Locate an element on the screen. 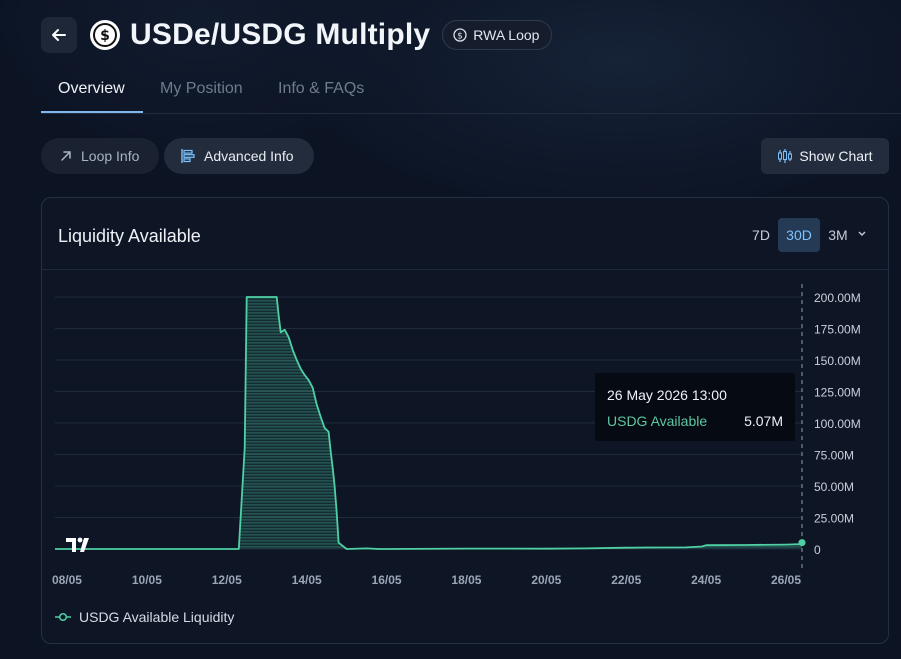 The width and height of the screenshot is (901, 659). x-tick-label: 08/05 is located at coordinates (67, 580).